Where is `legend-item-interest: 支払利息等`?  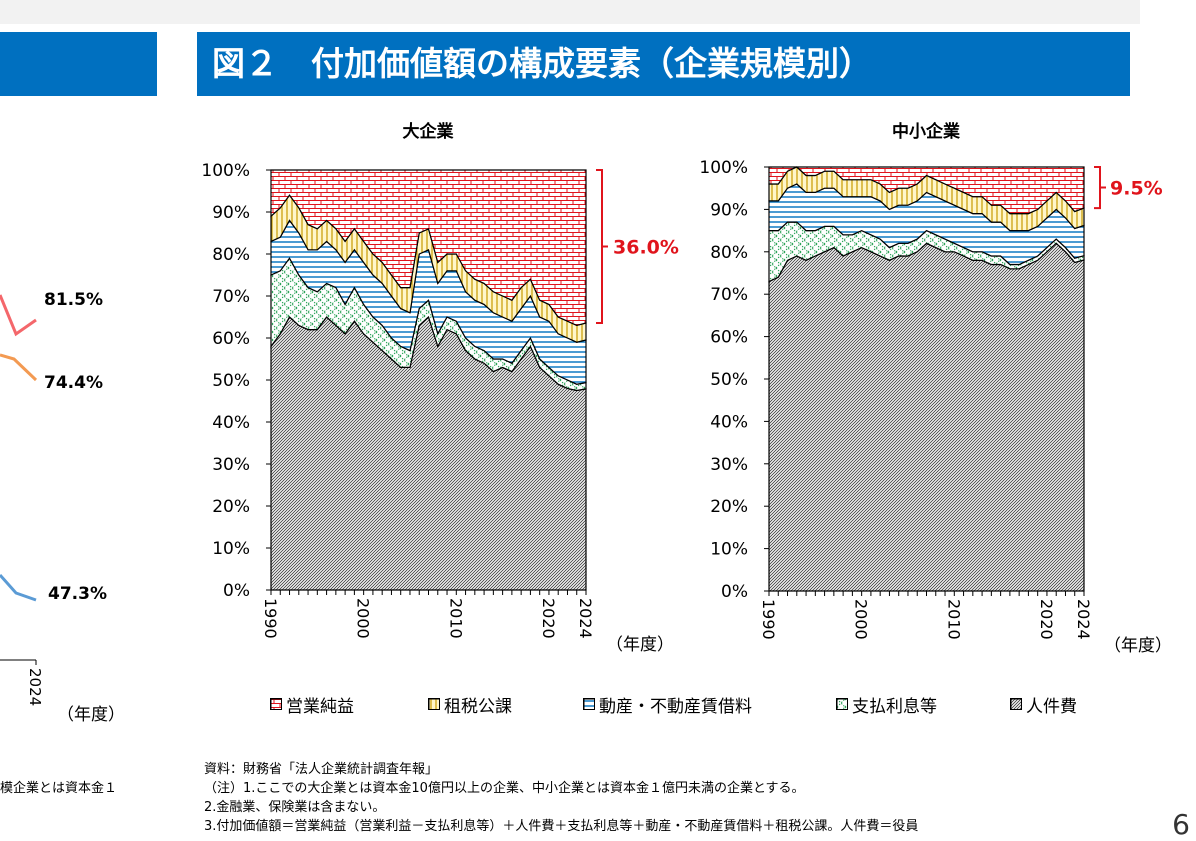 legend-item-interest: 支払利息等 is located at coordinates (886, 705).